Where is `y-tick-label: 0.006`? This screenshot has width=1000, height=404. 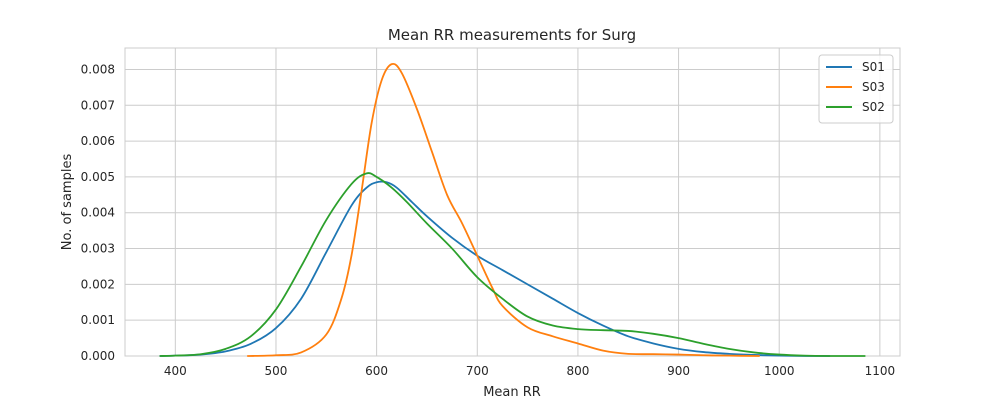 y-tick-label: 0.006 is located at coordinates (98, 141).